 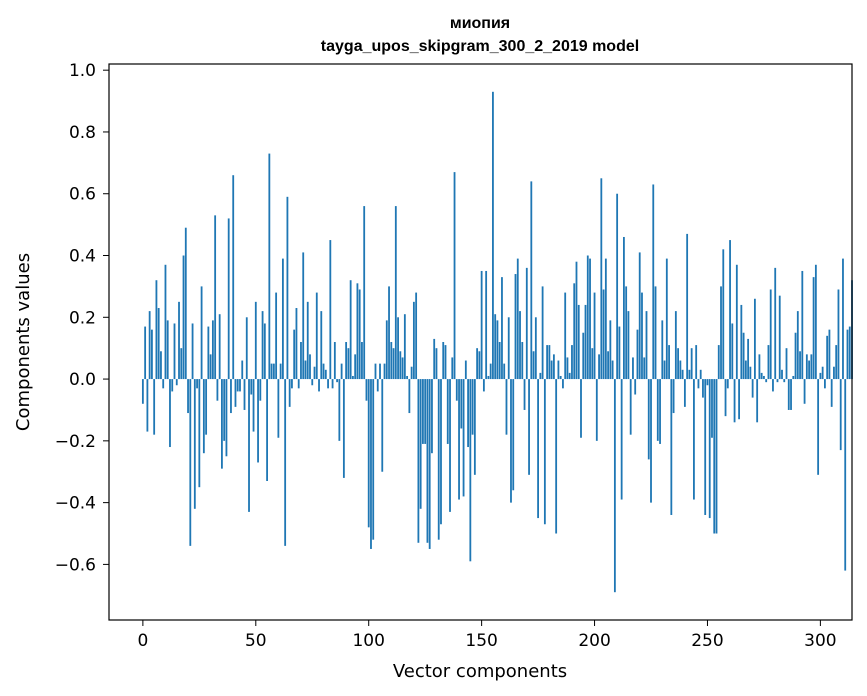 What do you see at coordinates (480, 46) in the screenshot?
I see `chart-subtitle: tayga_upos_skipgram_300_2_2019 model` at bounding box center [480, 46].